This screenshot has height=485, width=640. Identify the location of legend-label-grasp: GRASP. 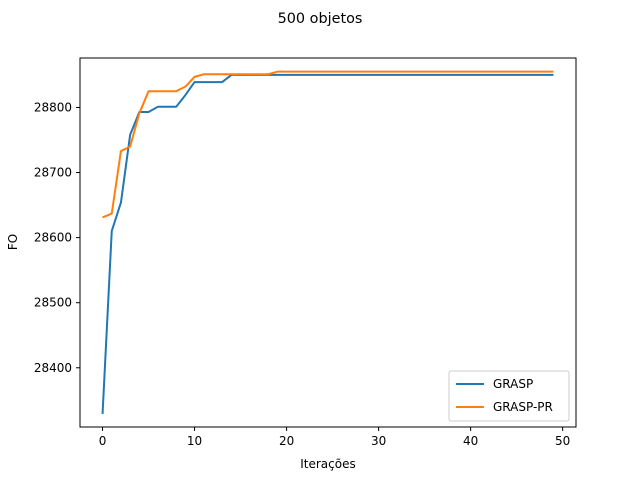
(513, 384).